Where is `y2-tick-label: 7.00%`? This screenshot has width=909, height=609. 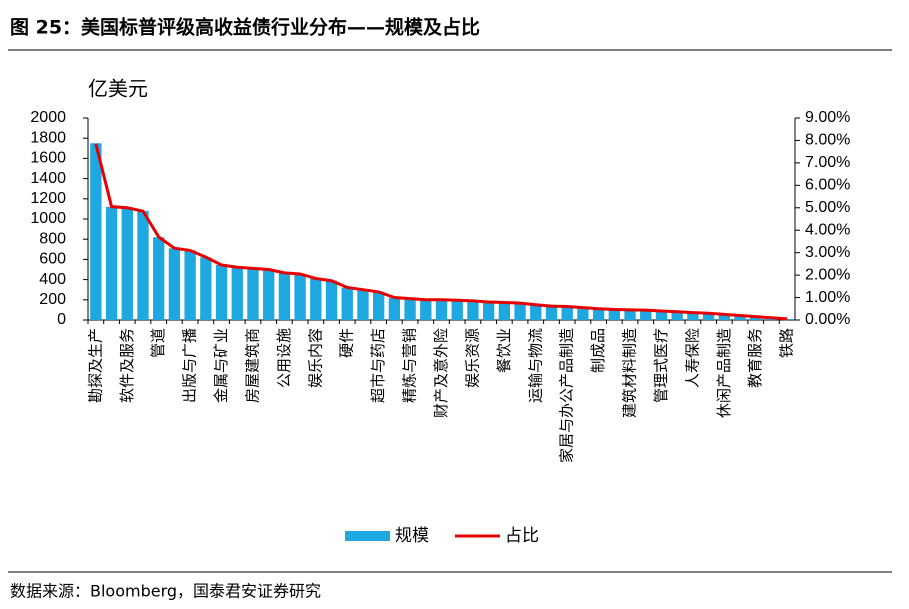
y2-tick-label: 7.00% is located at coordinates (827, 162).